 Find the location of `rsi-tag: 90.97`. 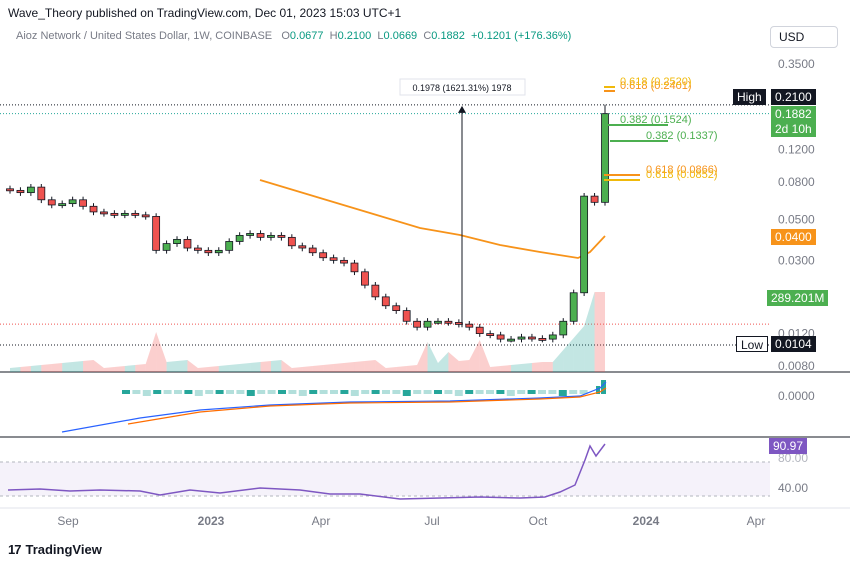

rsi-tag: 90.97 is located at coordinates (788, 446).